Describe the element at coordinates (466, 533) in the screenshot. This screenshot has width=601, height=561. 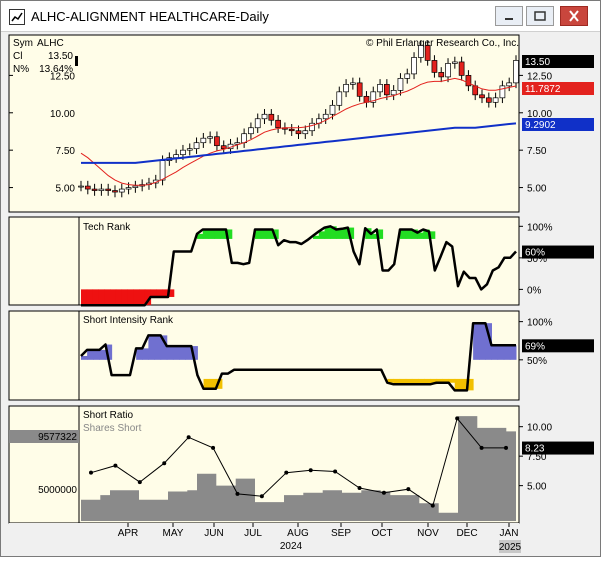
I see `x-month-label: DEC` at that location.